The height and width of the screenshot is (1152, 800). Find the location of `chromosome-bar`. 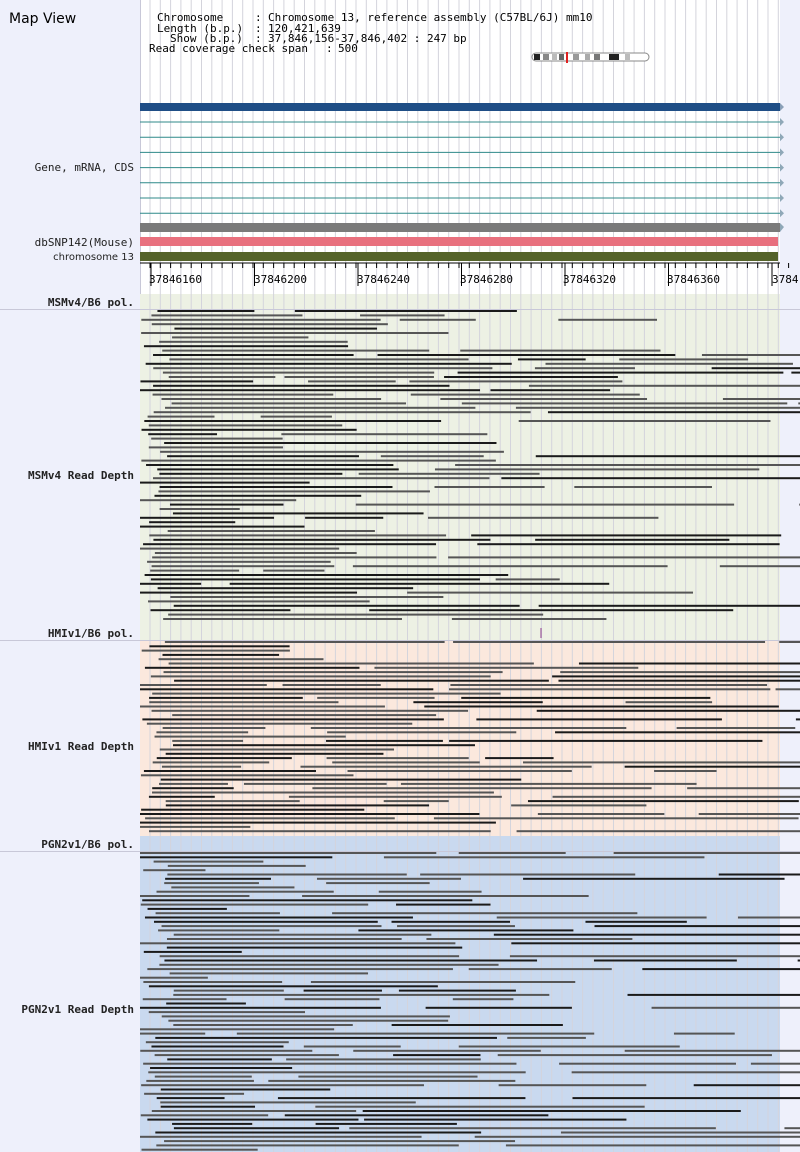

chromosome-bar is located at coordinates (459, 256).